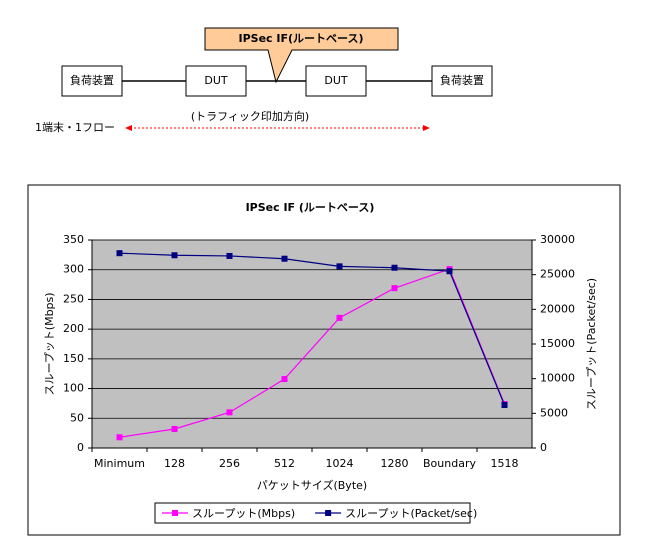 This screenshot has width=650, height=550. Describe the element at coordinates (229, 463) in the screenshot. I see `x-tick-label: 256` at that location.